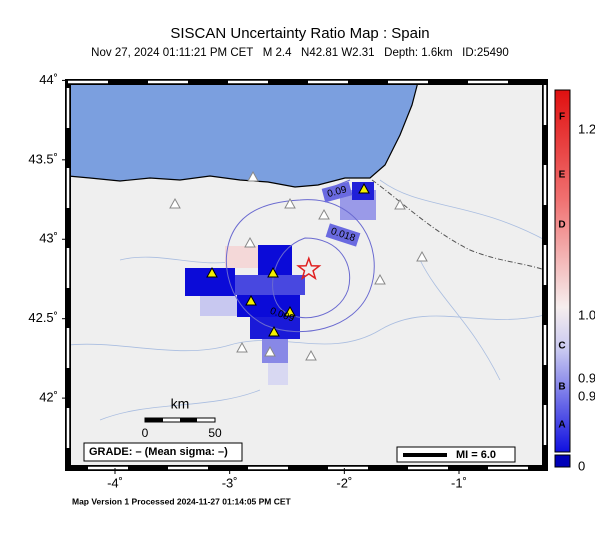 The image size is (595, 546). I want to click on mi-box, so click(456, 454).